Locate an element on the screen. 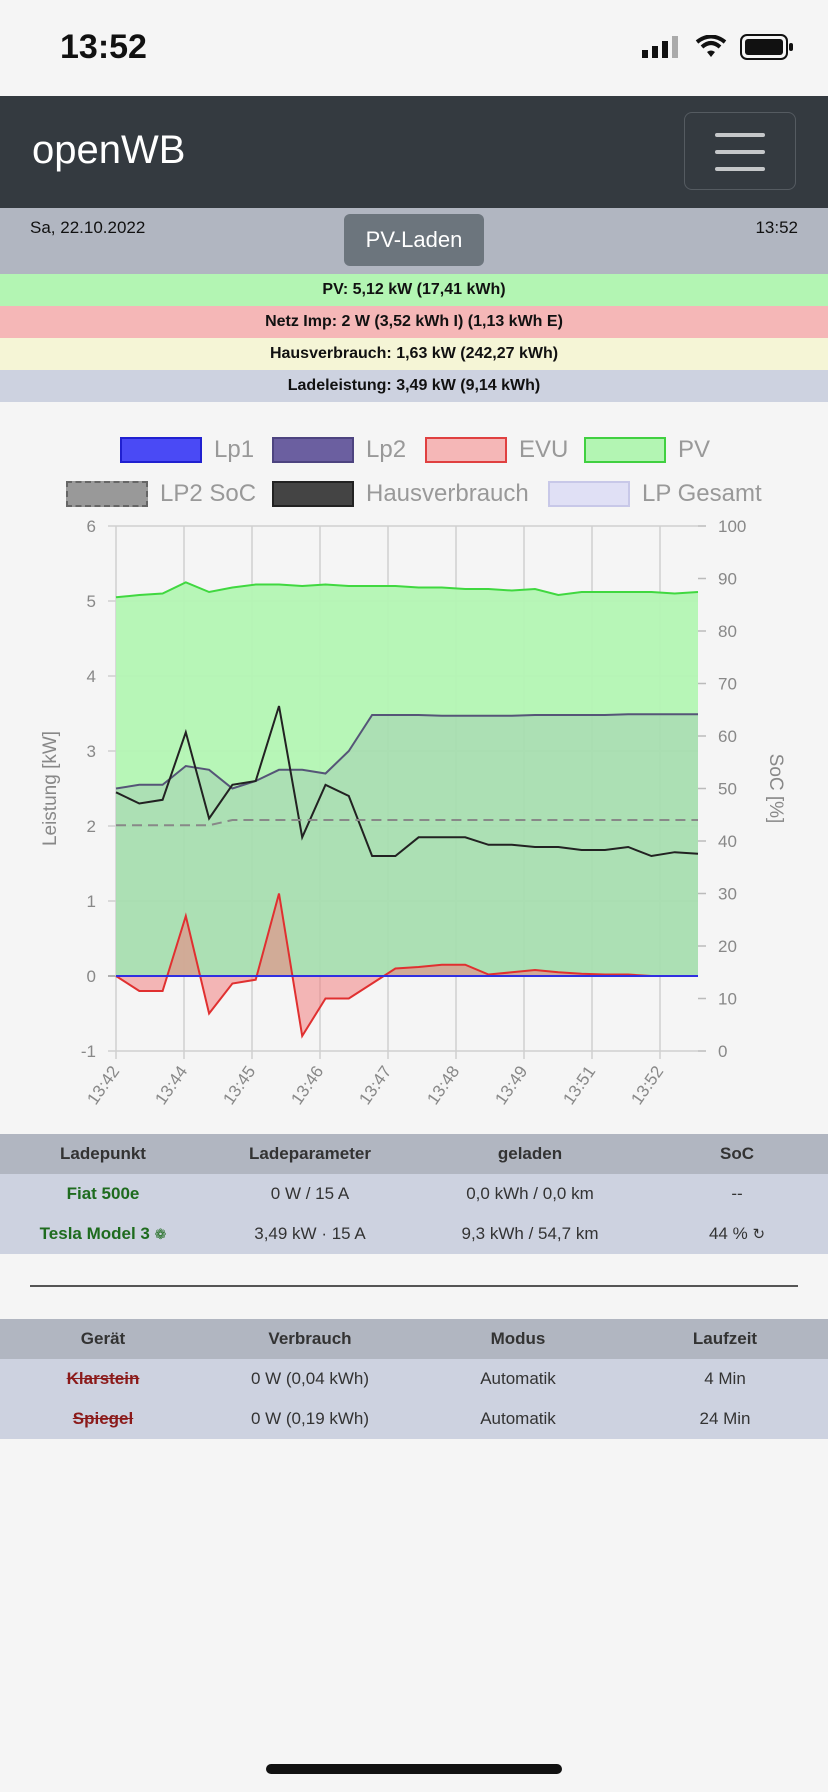 The image size is (828, 1792). x-tick-label: 13:51 is located at coordinates (579, 1085).